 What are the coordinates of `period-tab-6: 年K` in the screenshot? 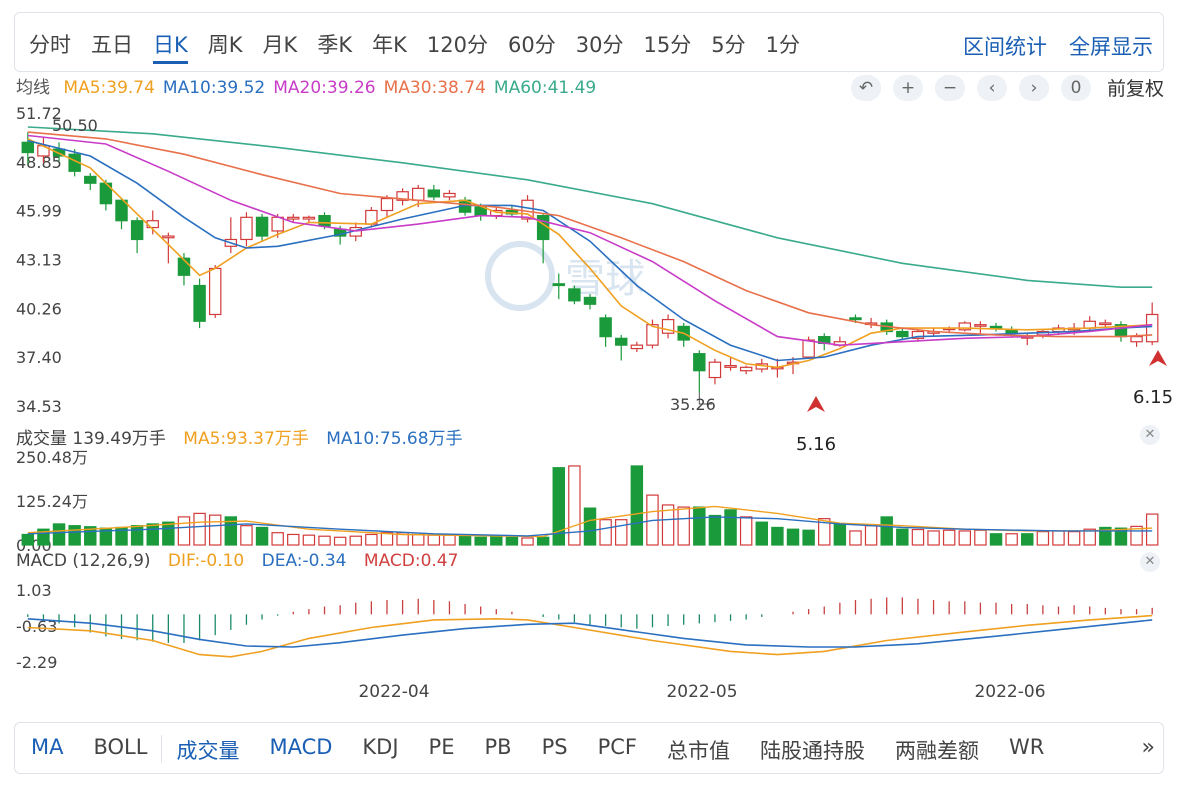 It's located at (389, 45).